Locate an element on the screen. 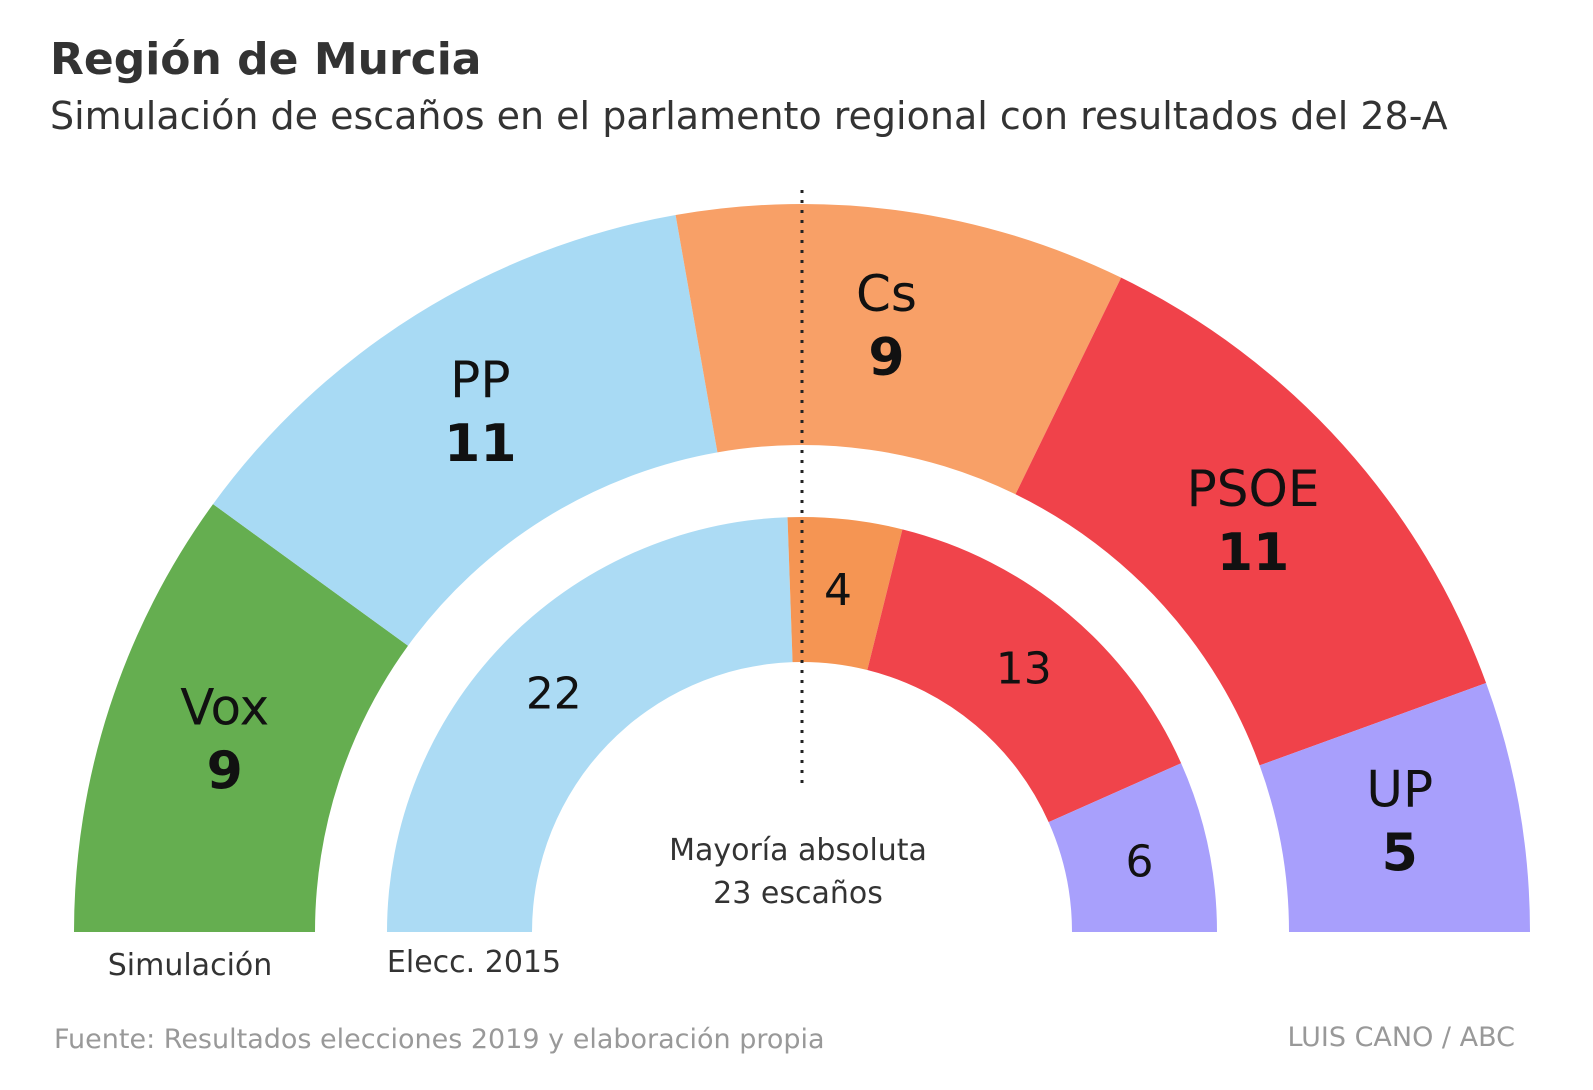 Image resolution: width=1593 pixels, height=1090 pixels. majority-seats-label: 23 escaños is located at coordinates (798, 893).